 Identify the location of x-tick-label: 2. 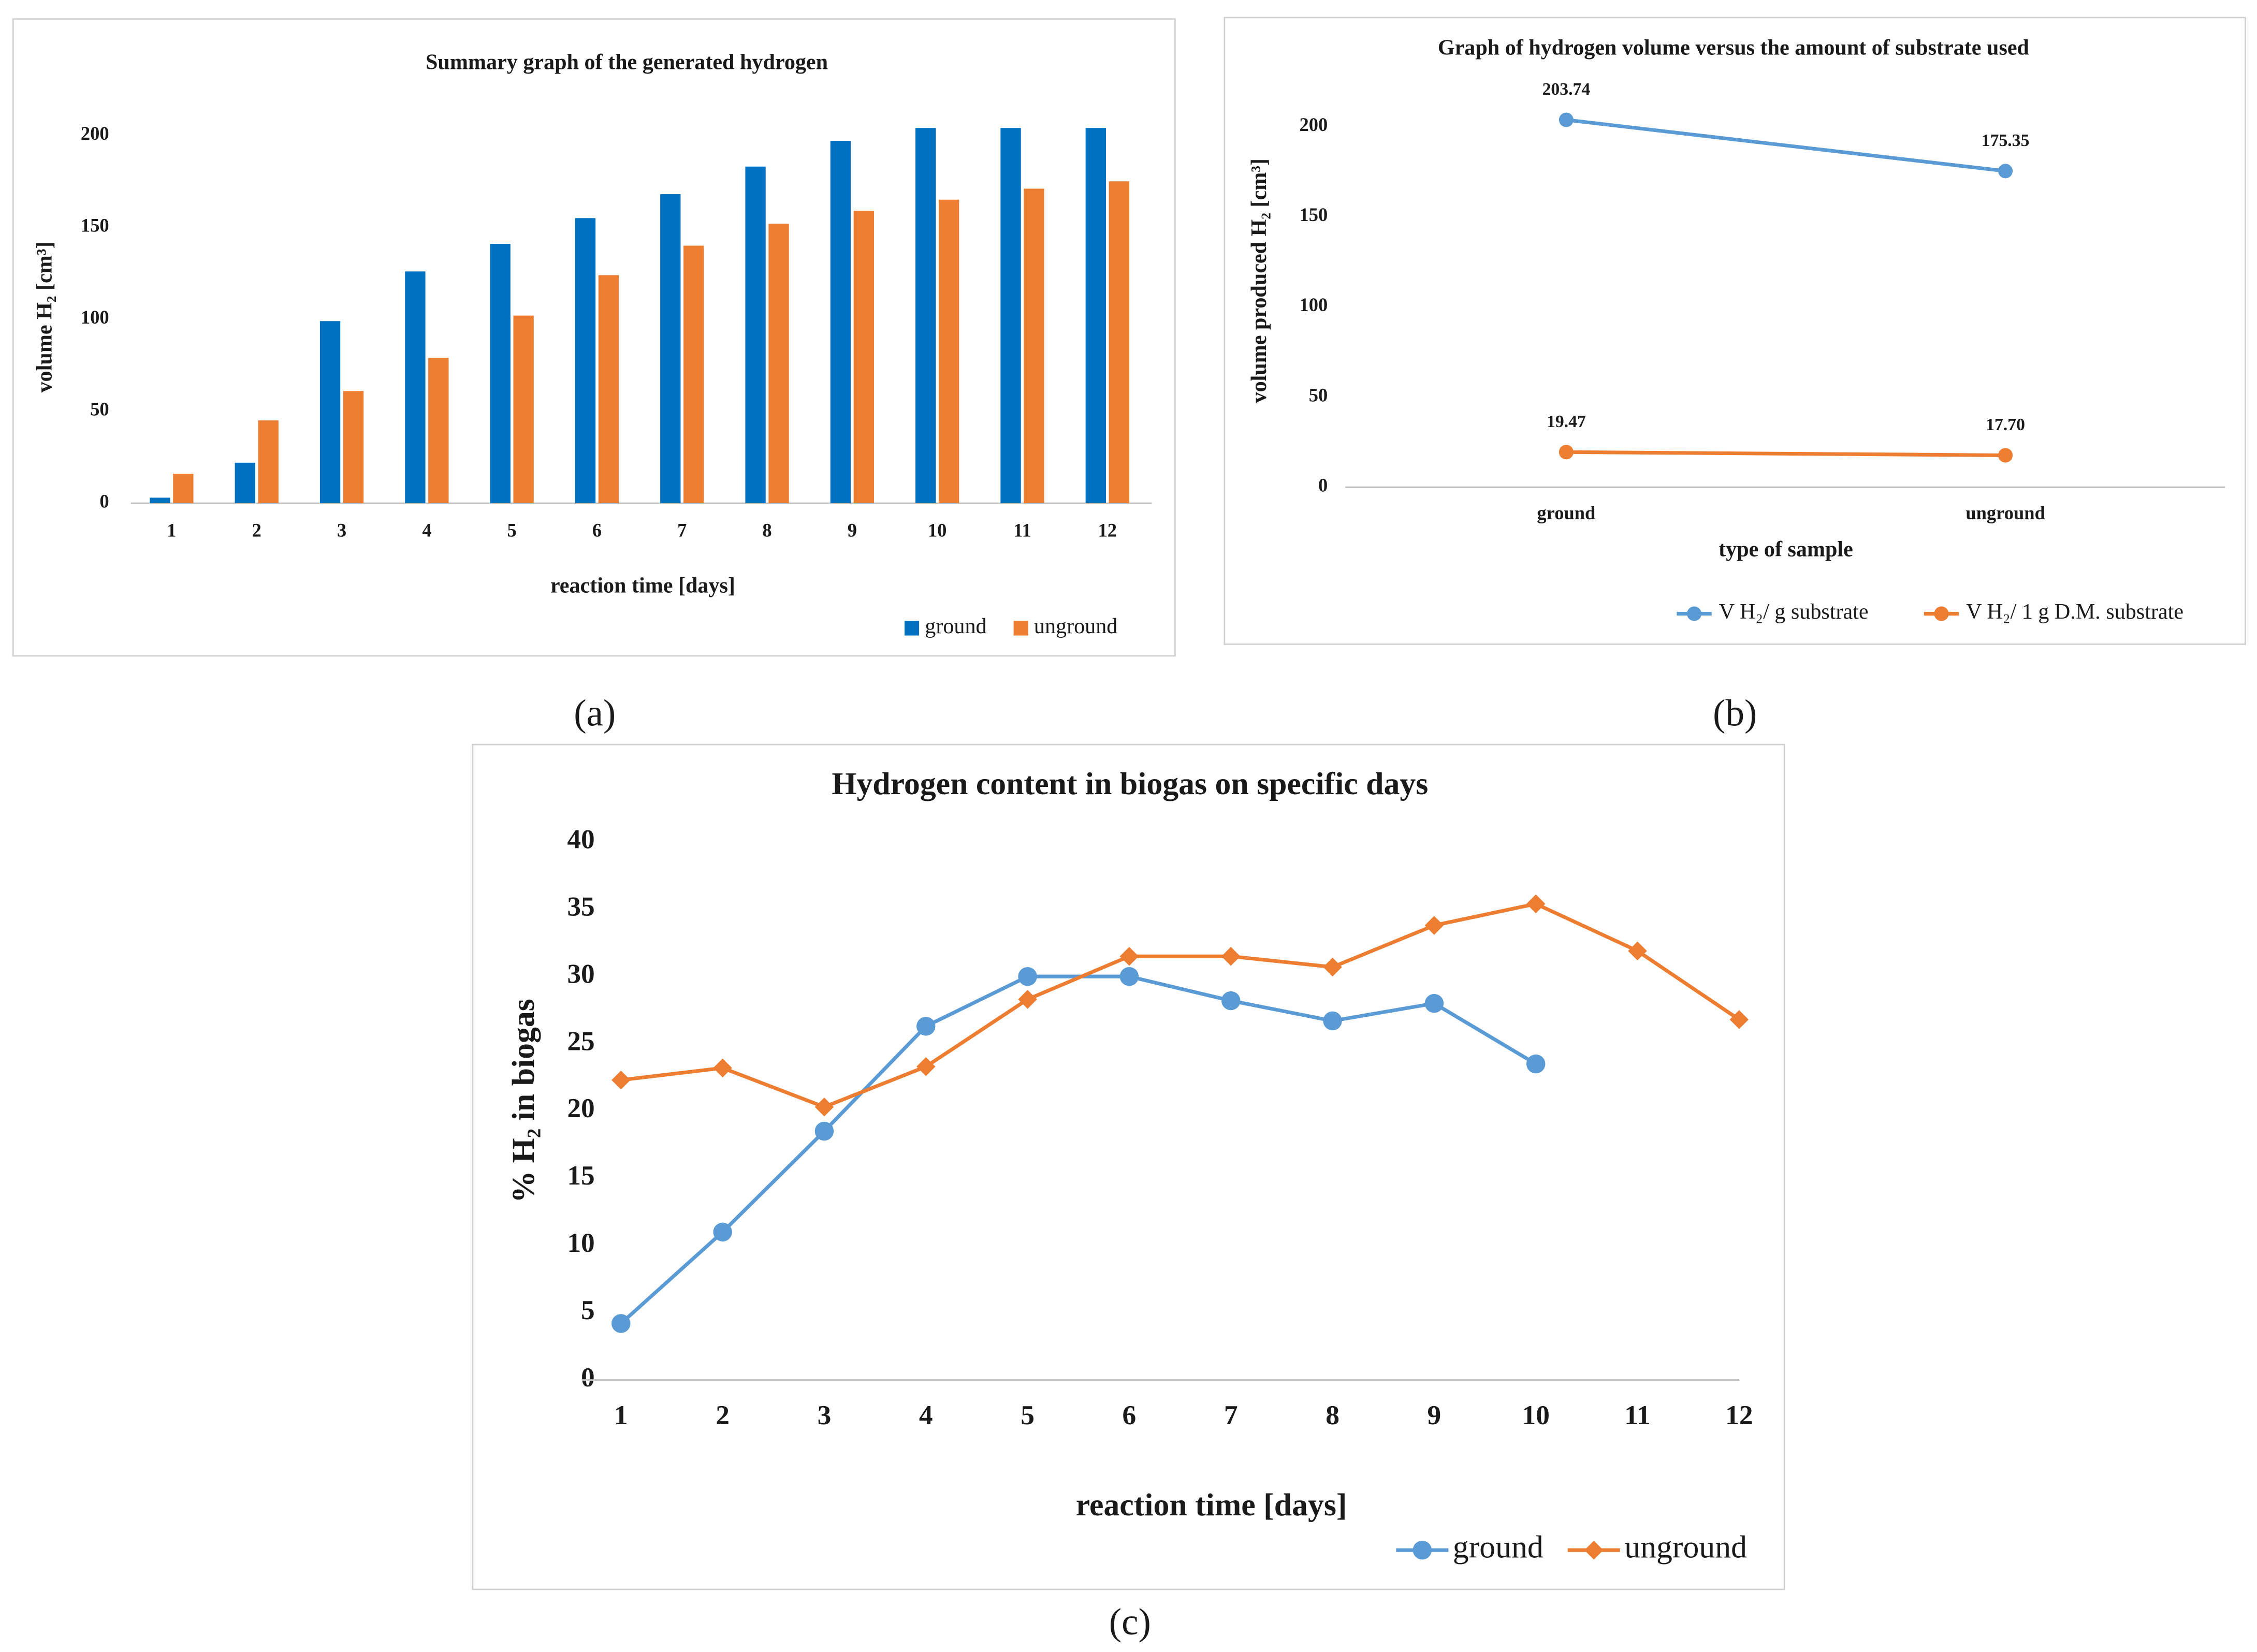
(723, 1414).